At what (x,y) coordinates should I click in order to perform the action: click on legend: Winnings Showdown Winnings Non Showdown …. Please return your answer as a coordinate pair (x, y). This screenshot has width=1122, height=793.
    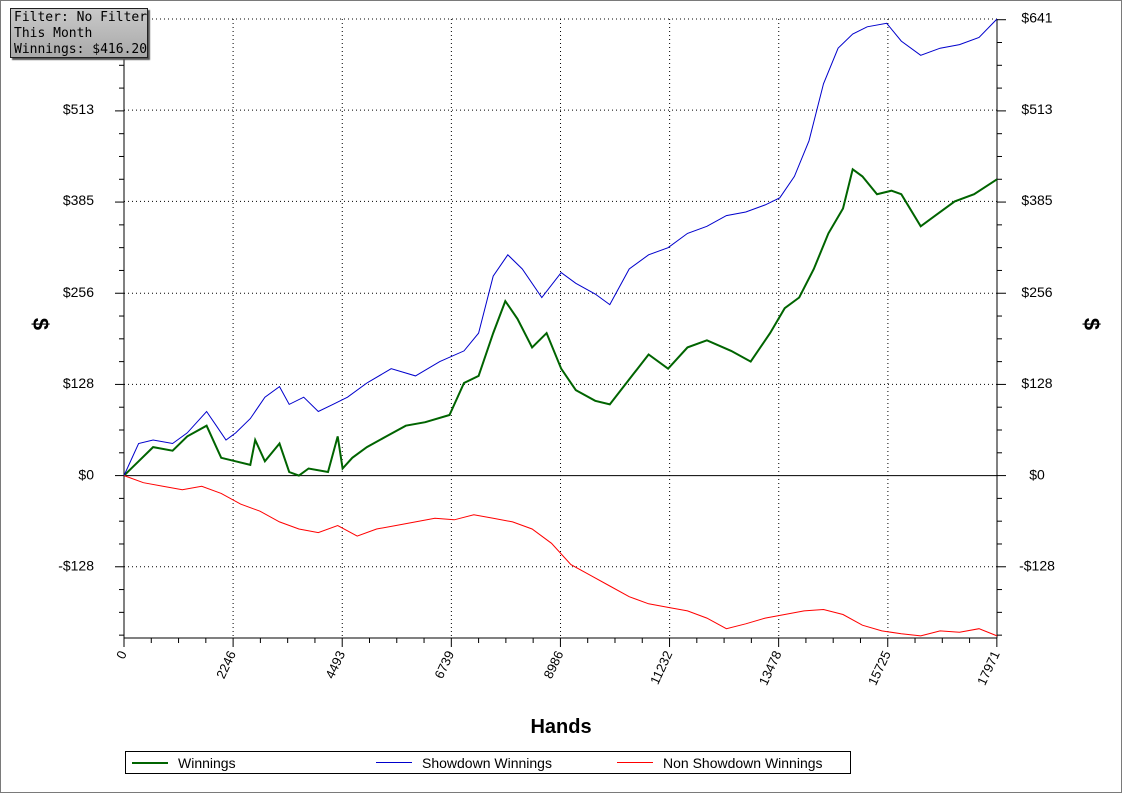
    Looking at the image, I should click on (488, 762).